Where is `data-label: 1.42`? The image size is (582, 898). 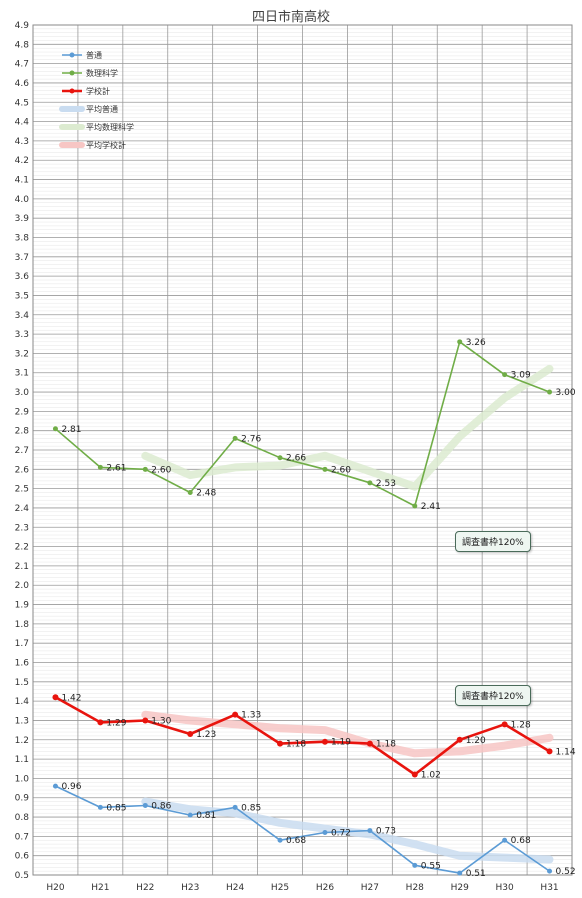 data-label: 1.42 is located at coordinates (71, 698).